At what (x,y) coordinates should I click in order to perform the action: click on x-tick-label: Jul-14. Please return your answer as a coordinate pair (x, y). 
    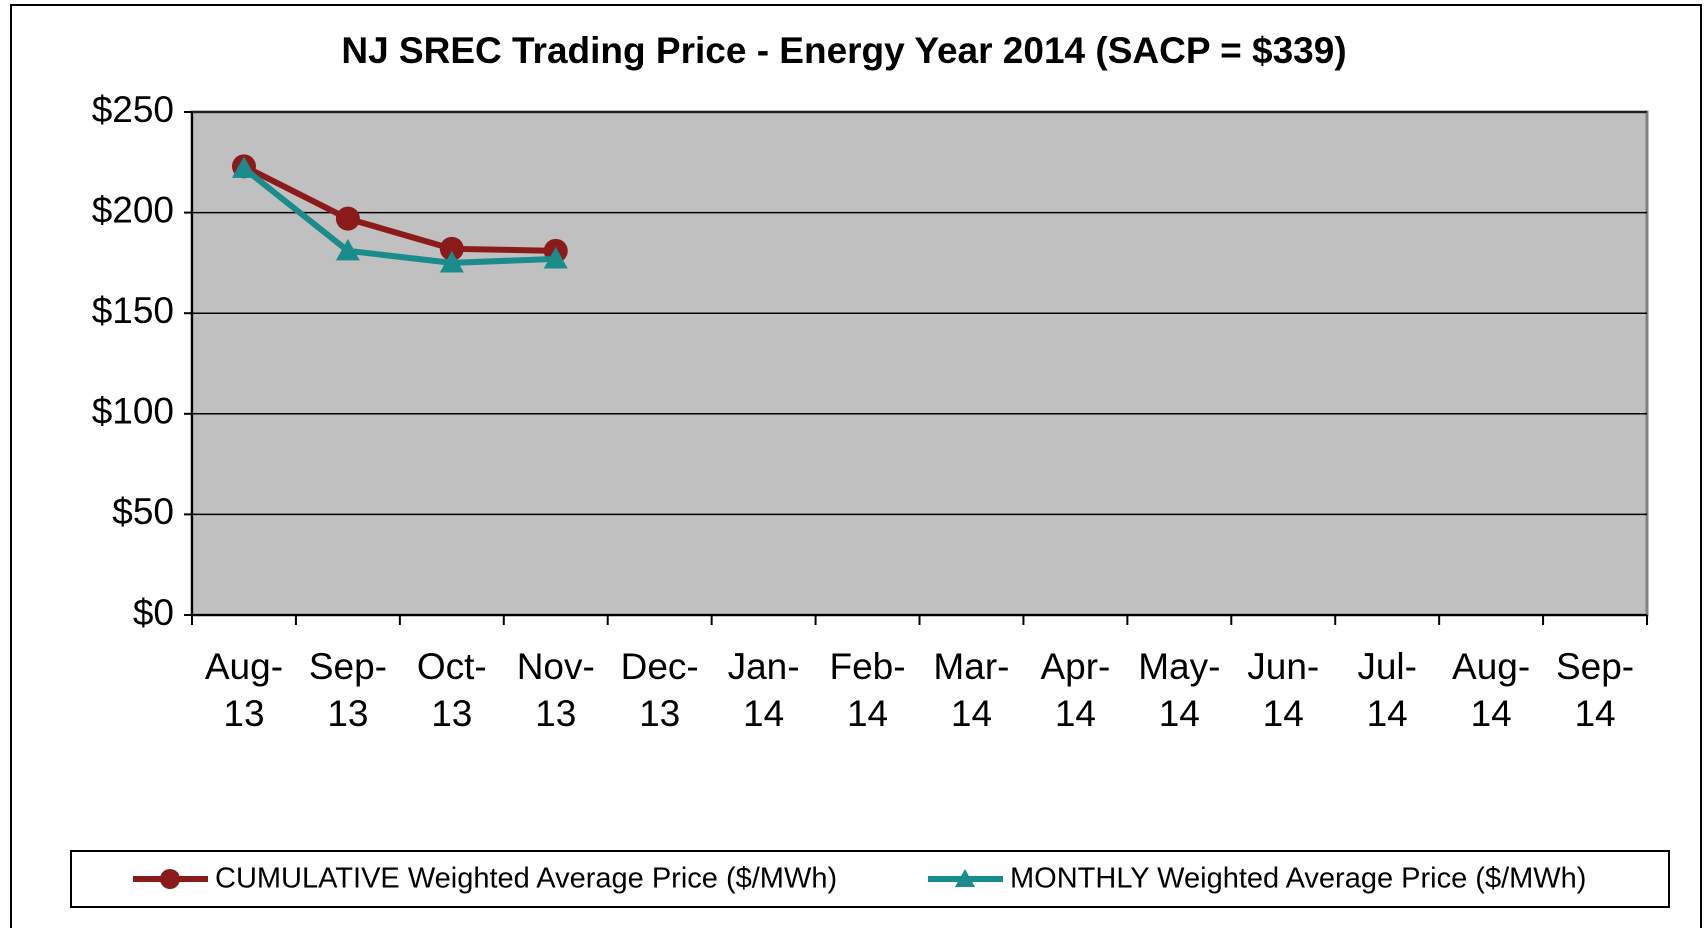
    Looking at the image, I should click on (1387, 690).